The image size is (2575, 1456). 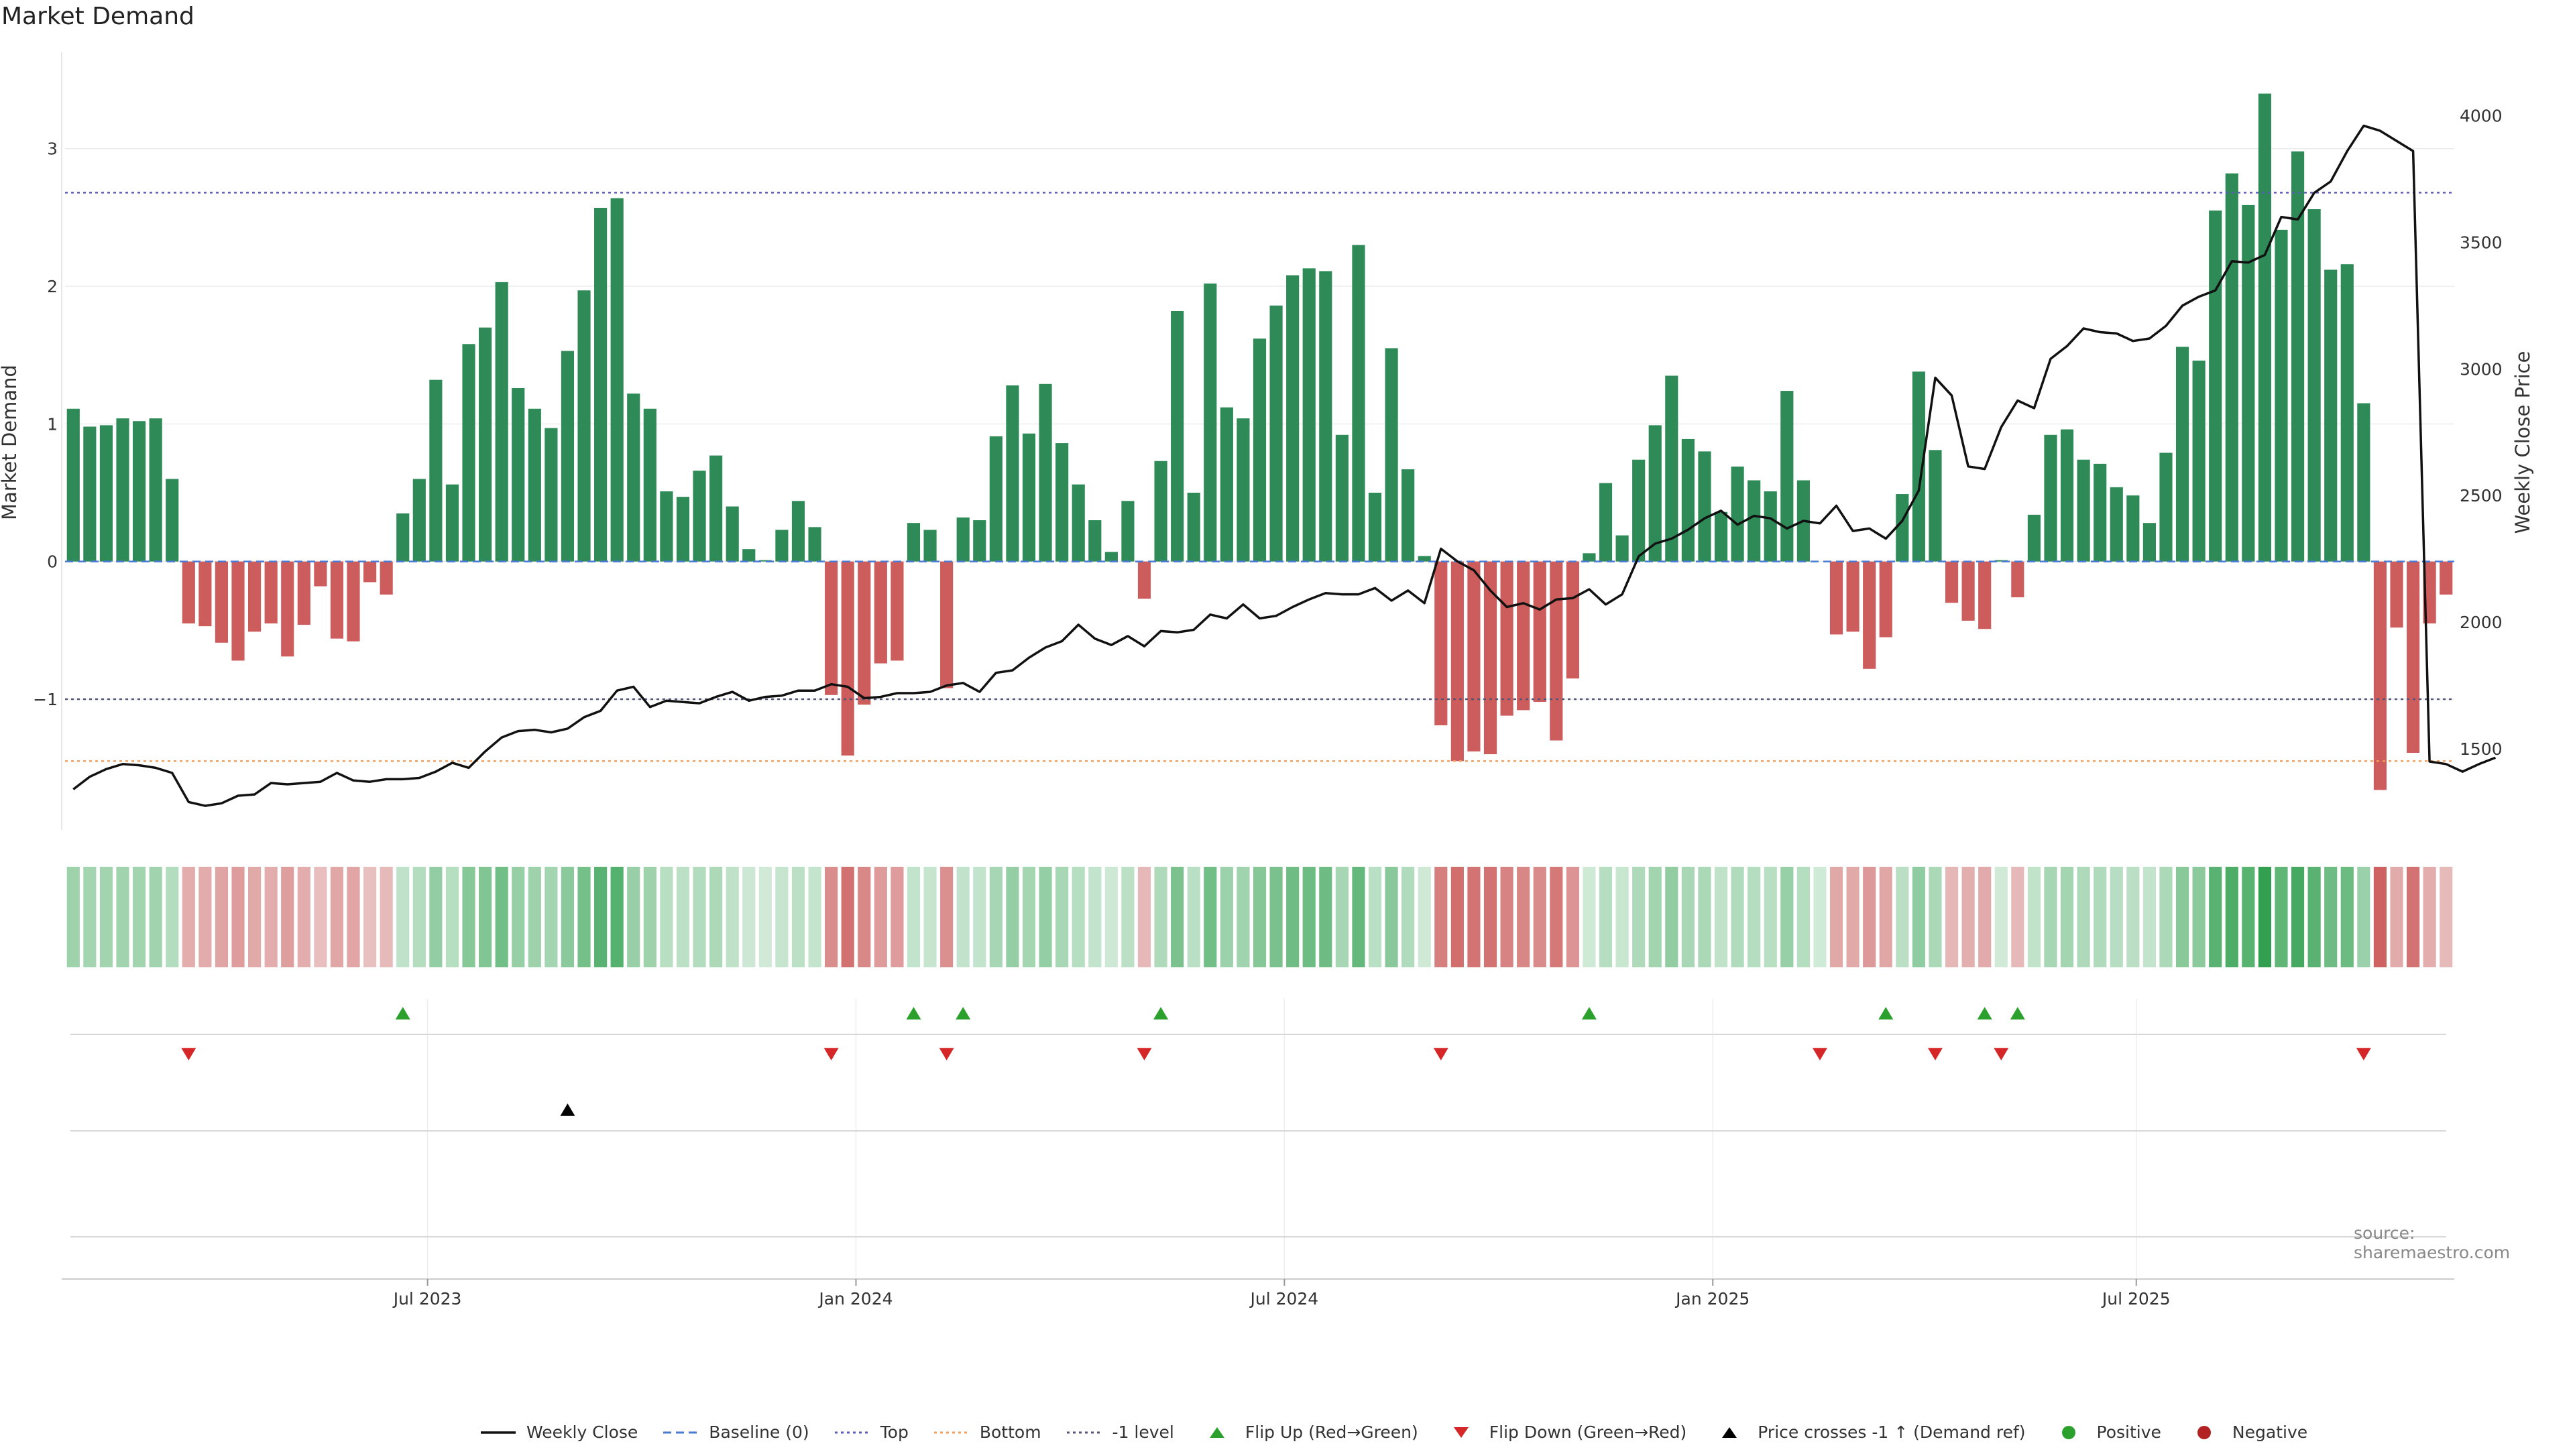 I want to click on legend-label-flipup: Flip Up (Red→Green), so click(x=1331, y=1432).